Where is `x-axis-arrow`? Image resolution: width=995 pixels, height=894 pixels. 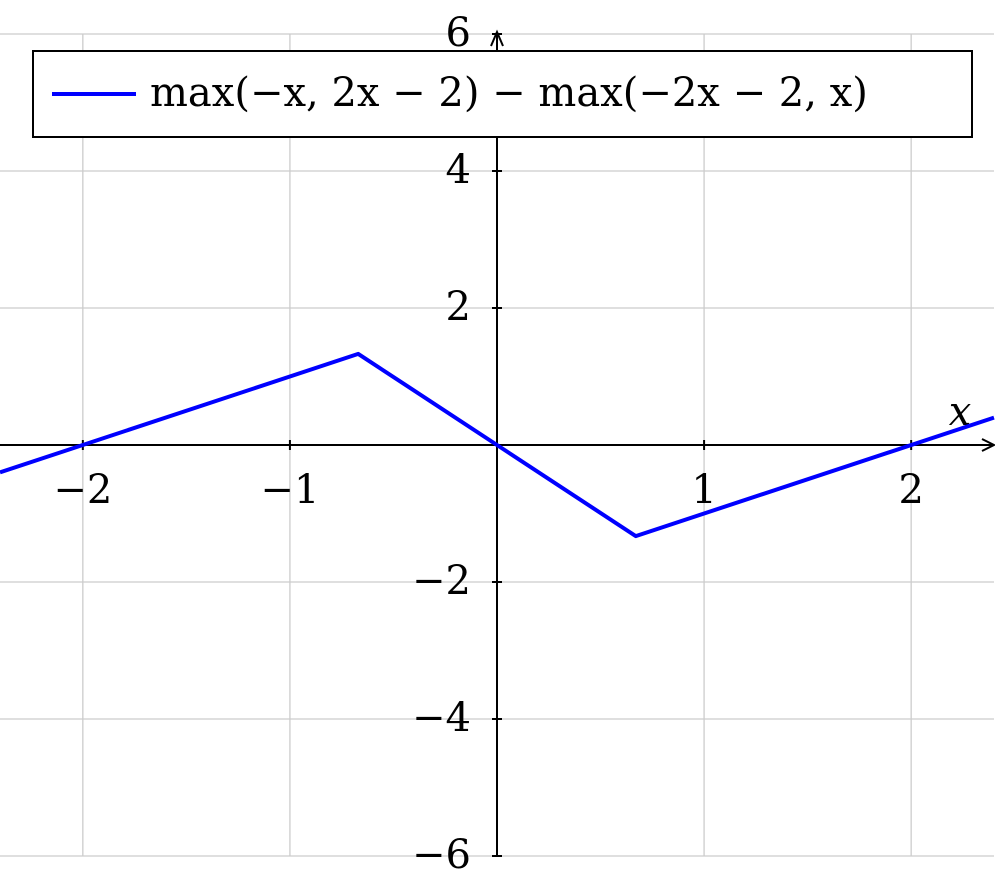
x-axis-arrow is located at coordinates (988, 445).